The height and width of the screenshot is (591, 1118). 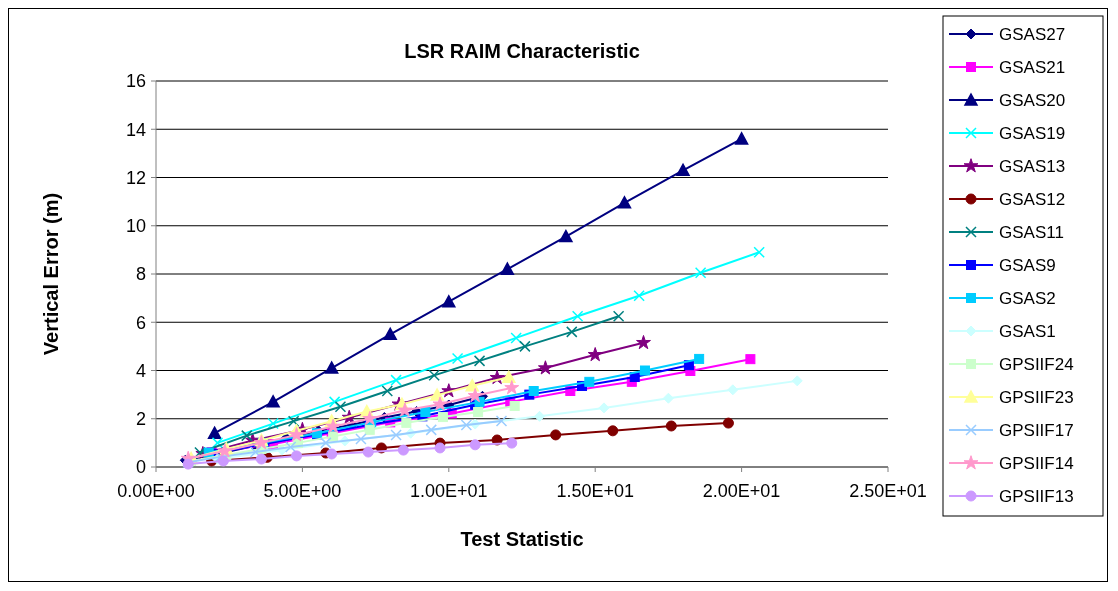 I want to click on y-tick-label: 0, so click(x=140, y=467).